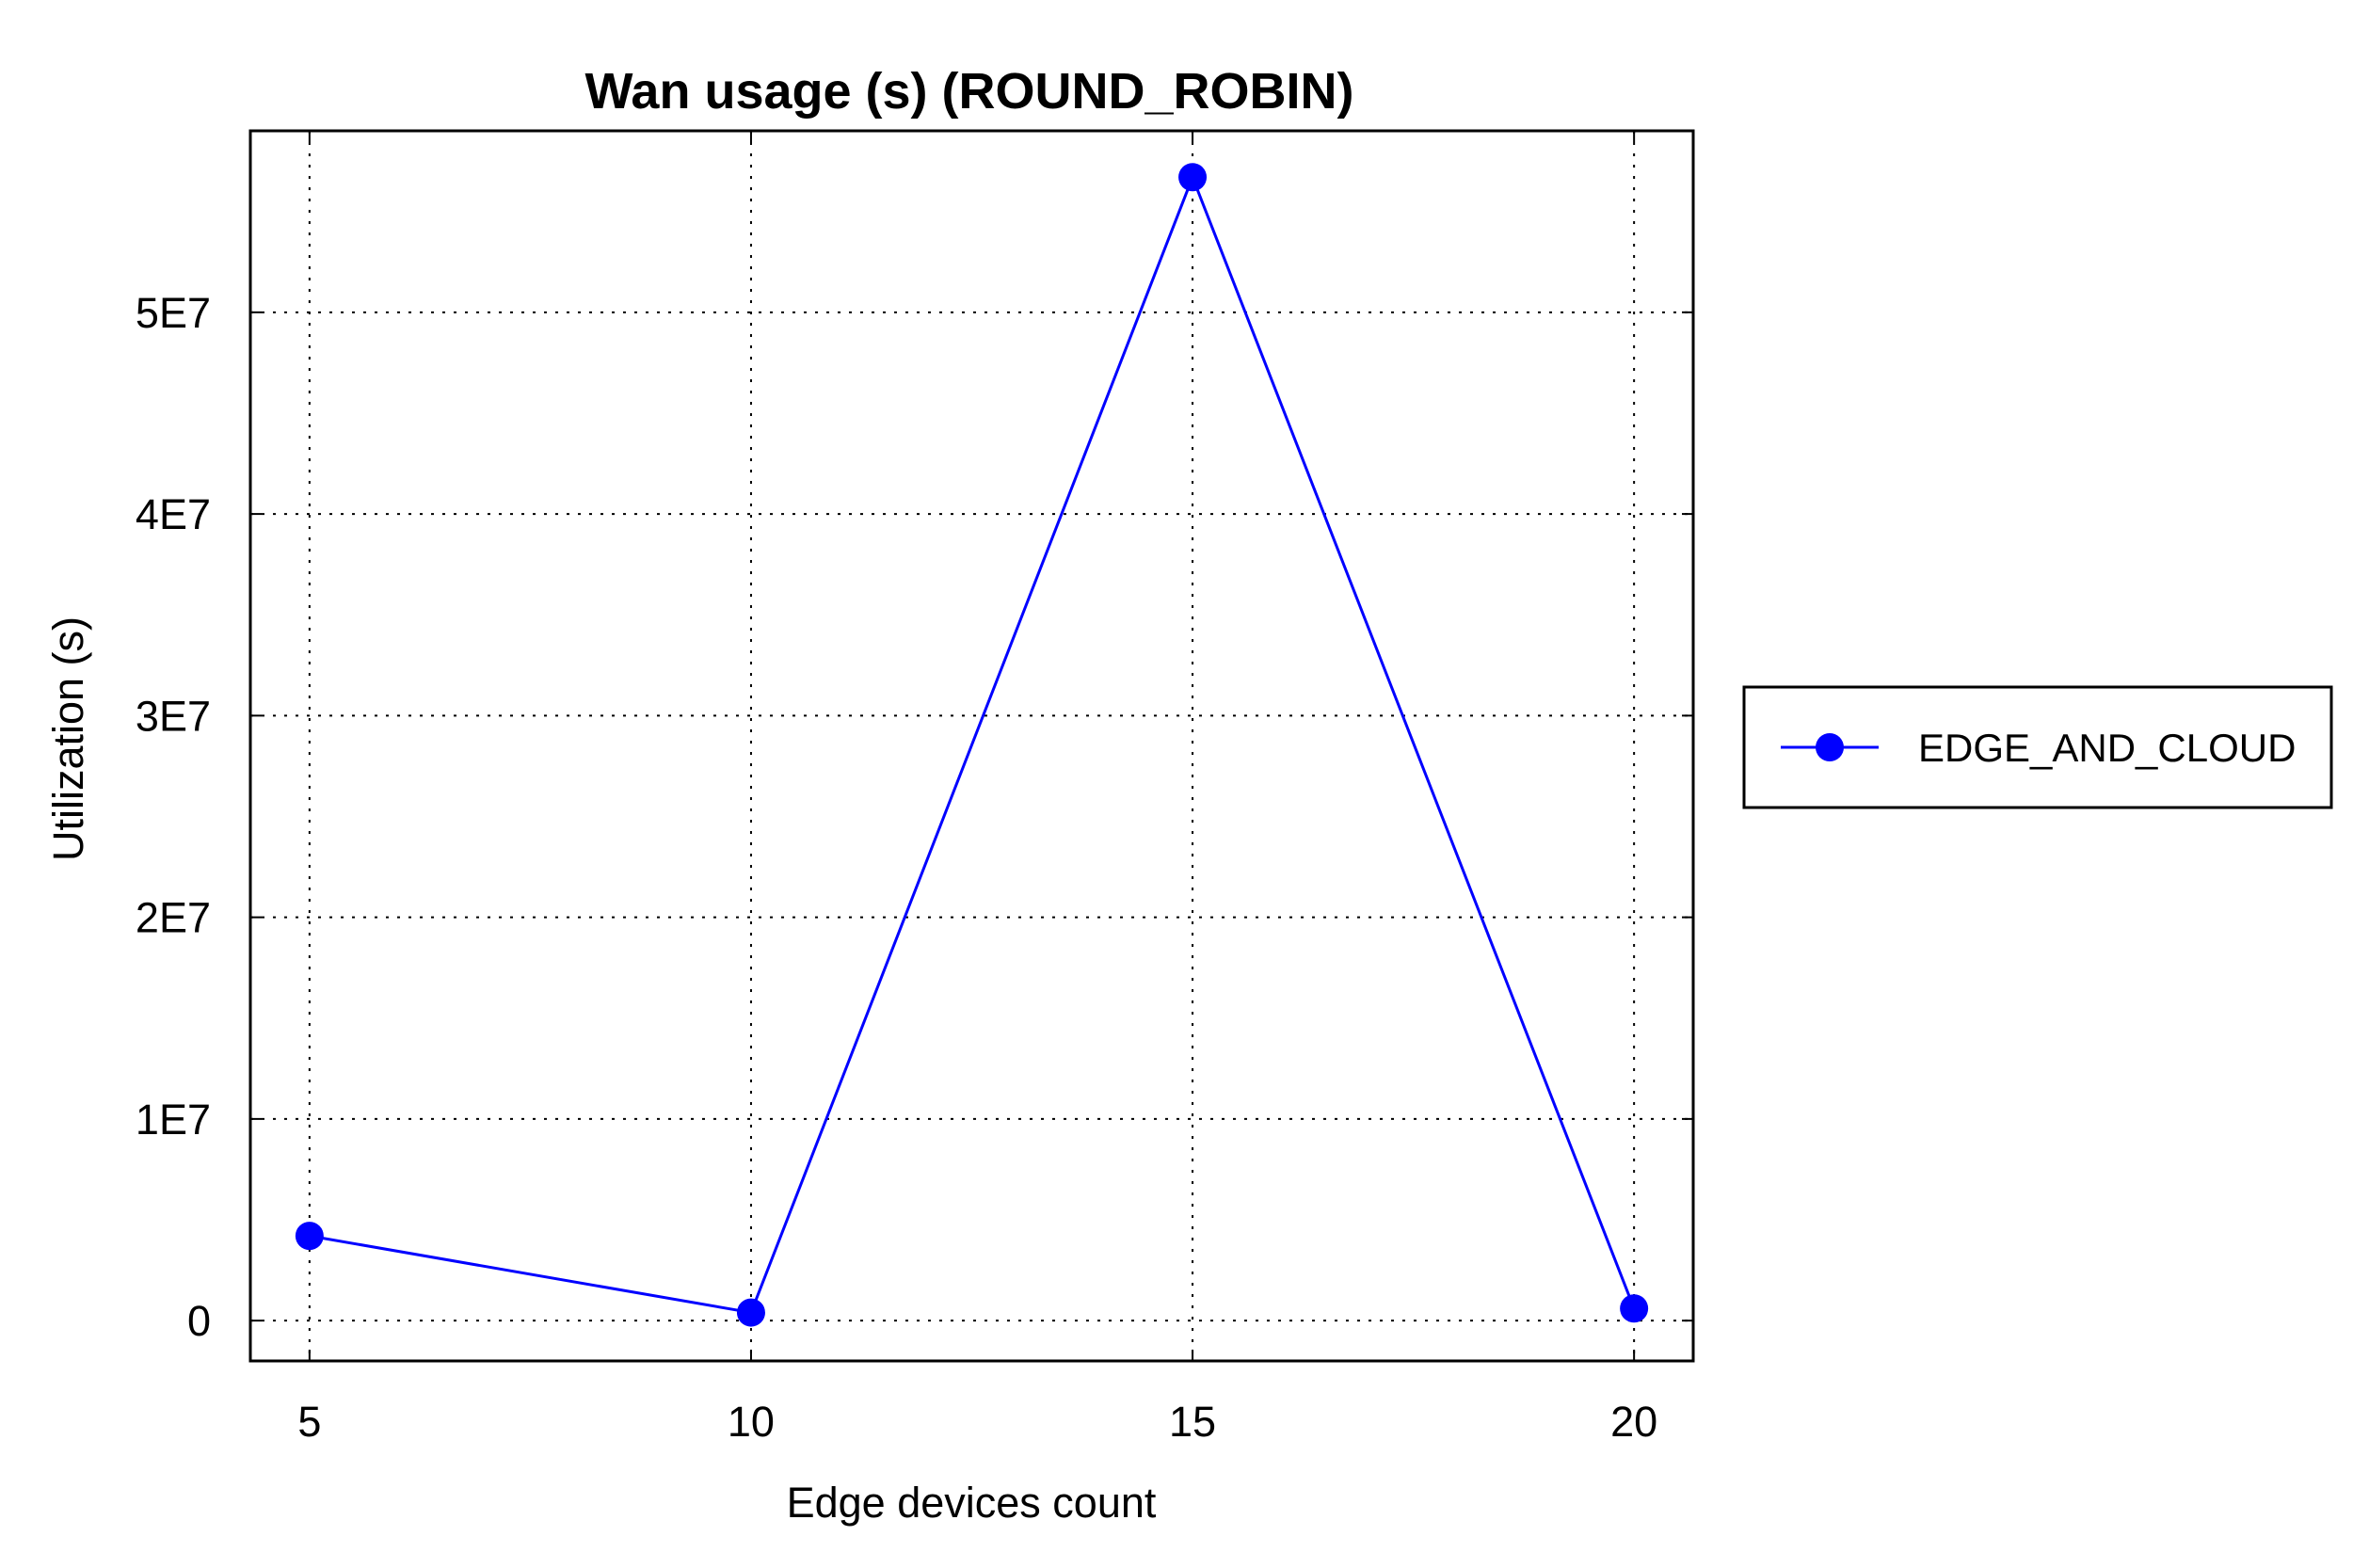  Describe the element at coordinates (972, 1503) in the screenshot. I see `x-axis-label: Edge devices count` at that location.